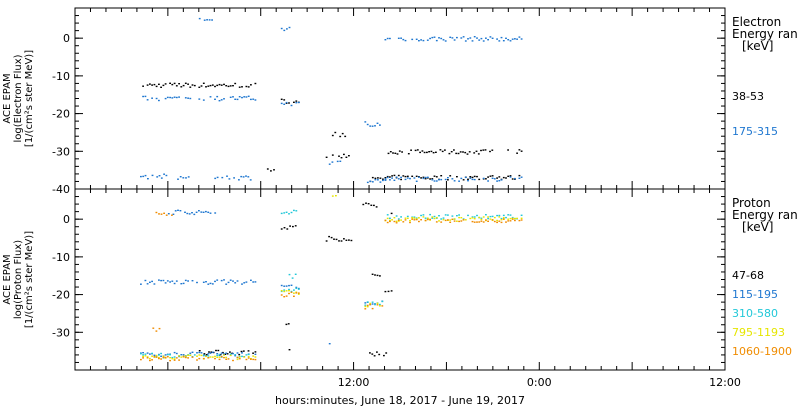 The image size is (800, 410). Describe the element at coordinates (61, 332) in the screenshot. I see `y-tick-label: -30` at that location.